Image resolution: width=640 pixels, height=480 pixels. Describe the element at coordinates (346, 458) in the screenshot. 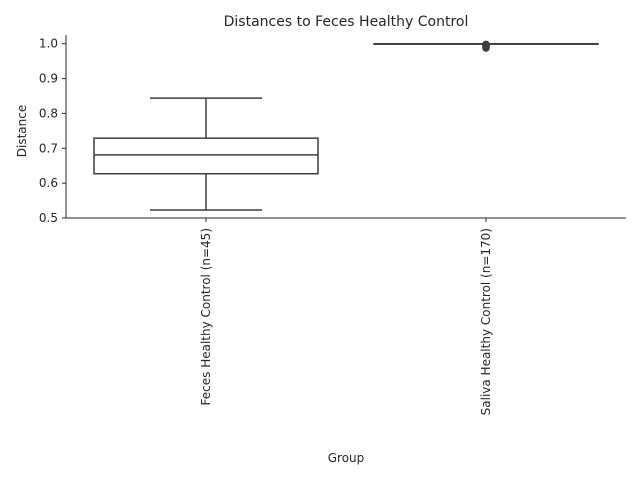

I see `x-axis-label: Group` at that location.